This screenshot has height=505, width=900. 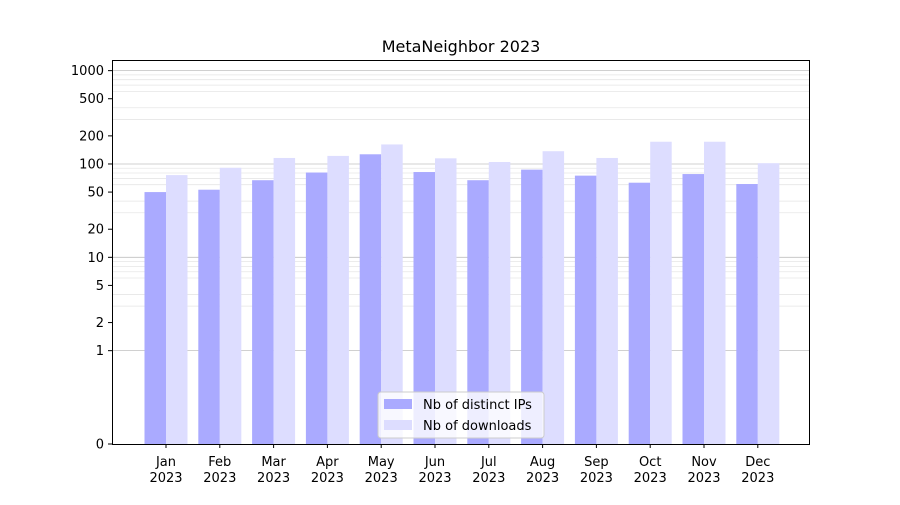 What do you see at coordinates (100, 323) in the screenshot?
I see `y-tick-label: 2` at bounding box center [100, 323].